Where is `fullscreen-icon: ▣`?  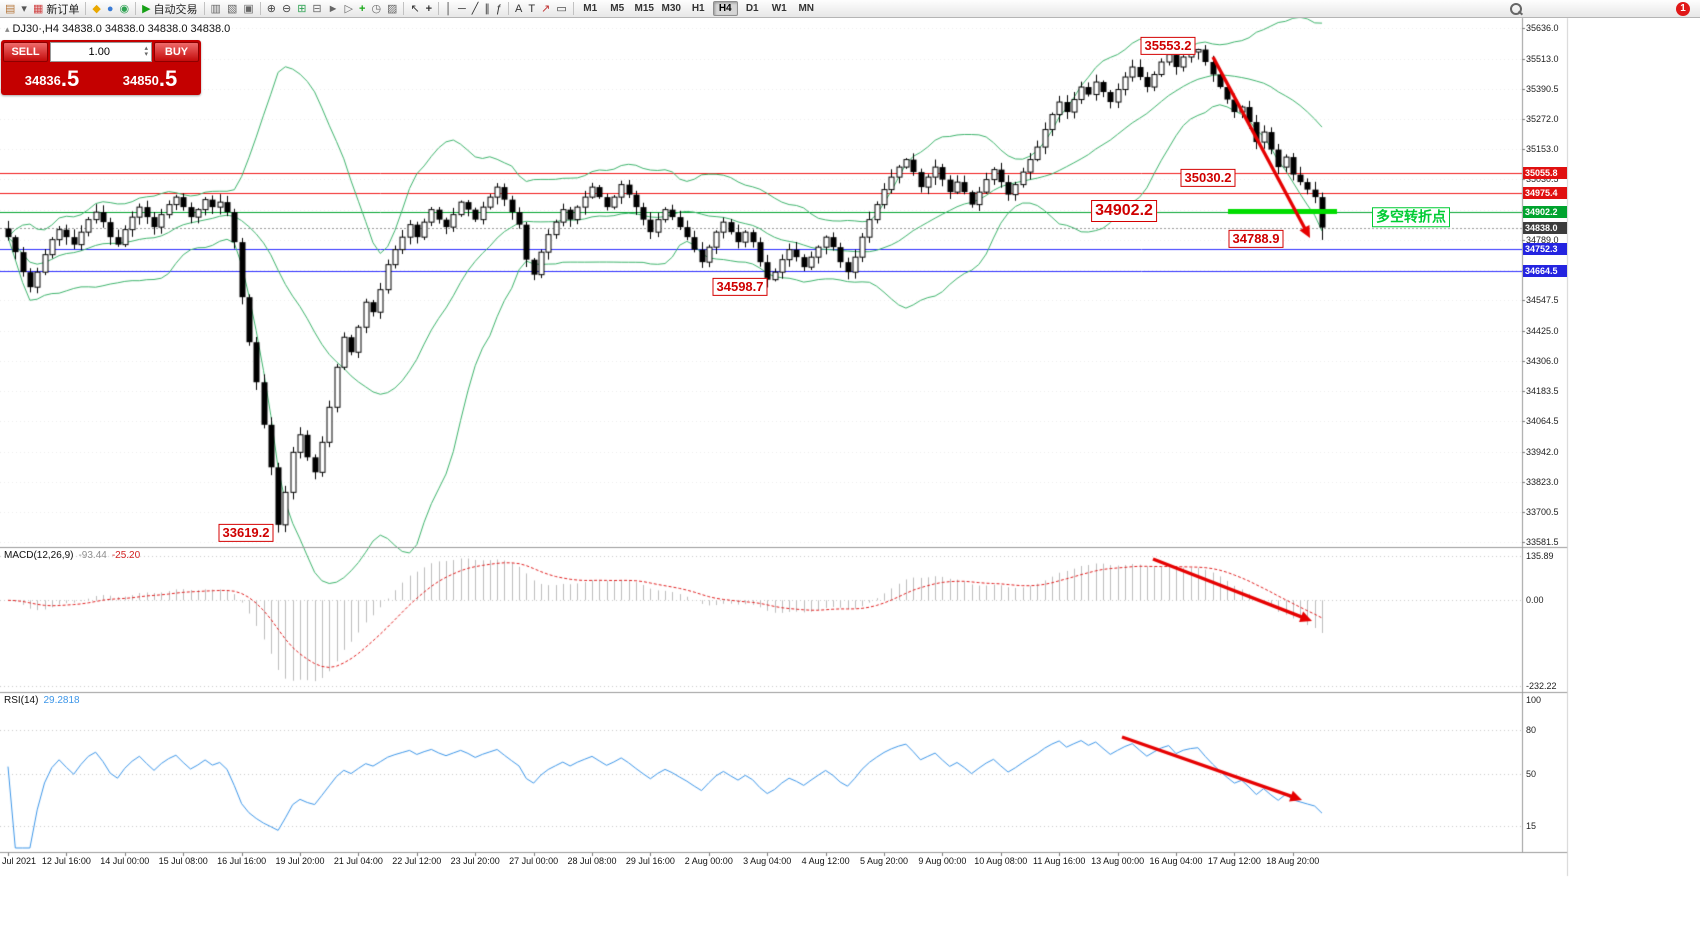 fullscreen-icon: ▣ is located at coordinates (248, 8).